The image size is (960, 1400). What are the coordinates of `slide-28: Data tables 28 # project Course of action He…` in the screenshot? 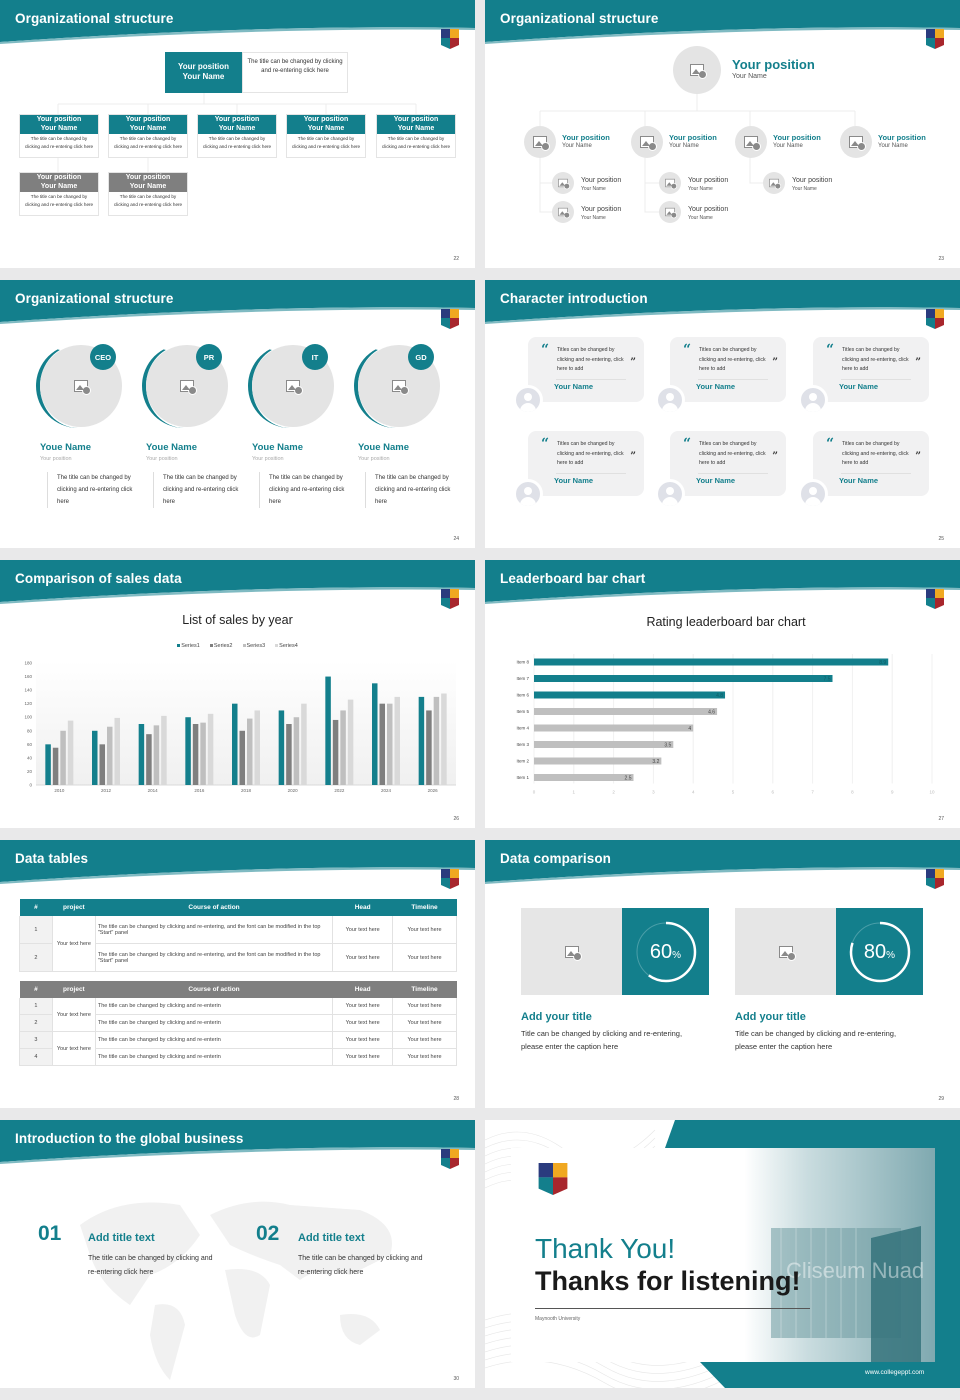 It's located at (237, 974).